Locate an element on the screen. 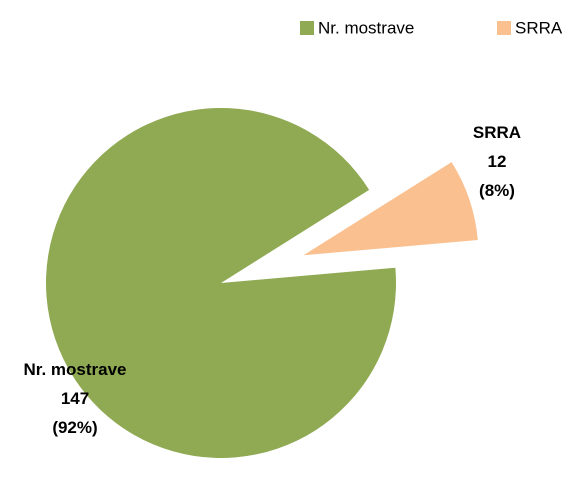 This screenshot has width=576, height=479. pie-slice is located at coordinates (390, 209).